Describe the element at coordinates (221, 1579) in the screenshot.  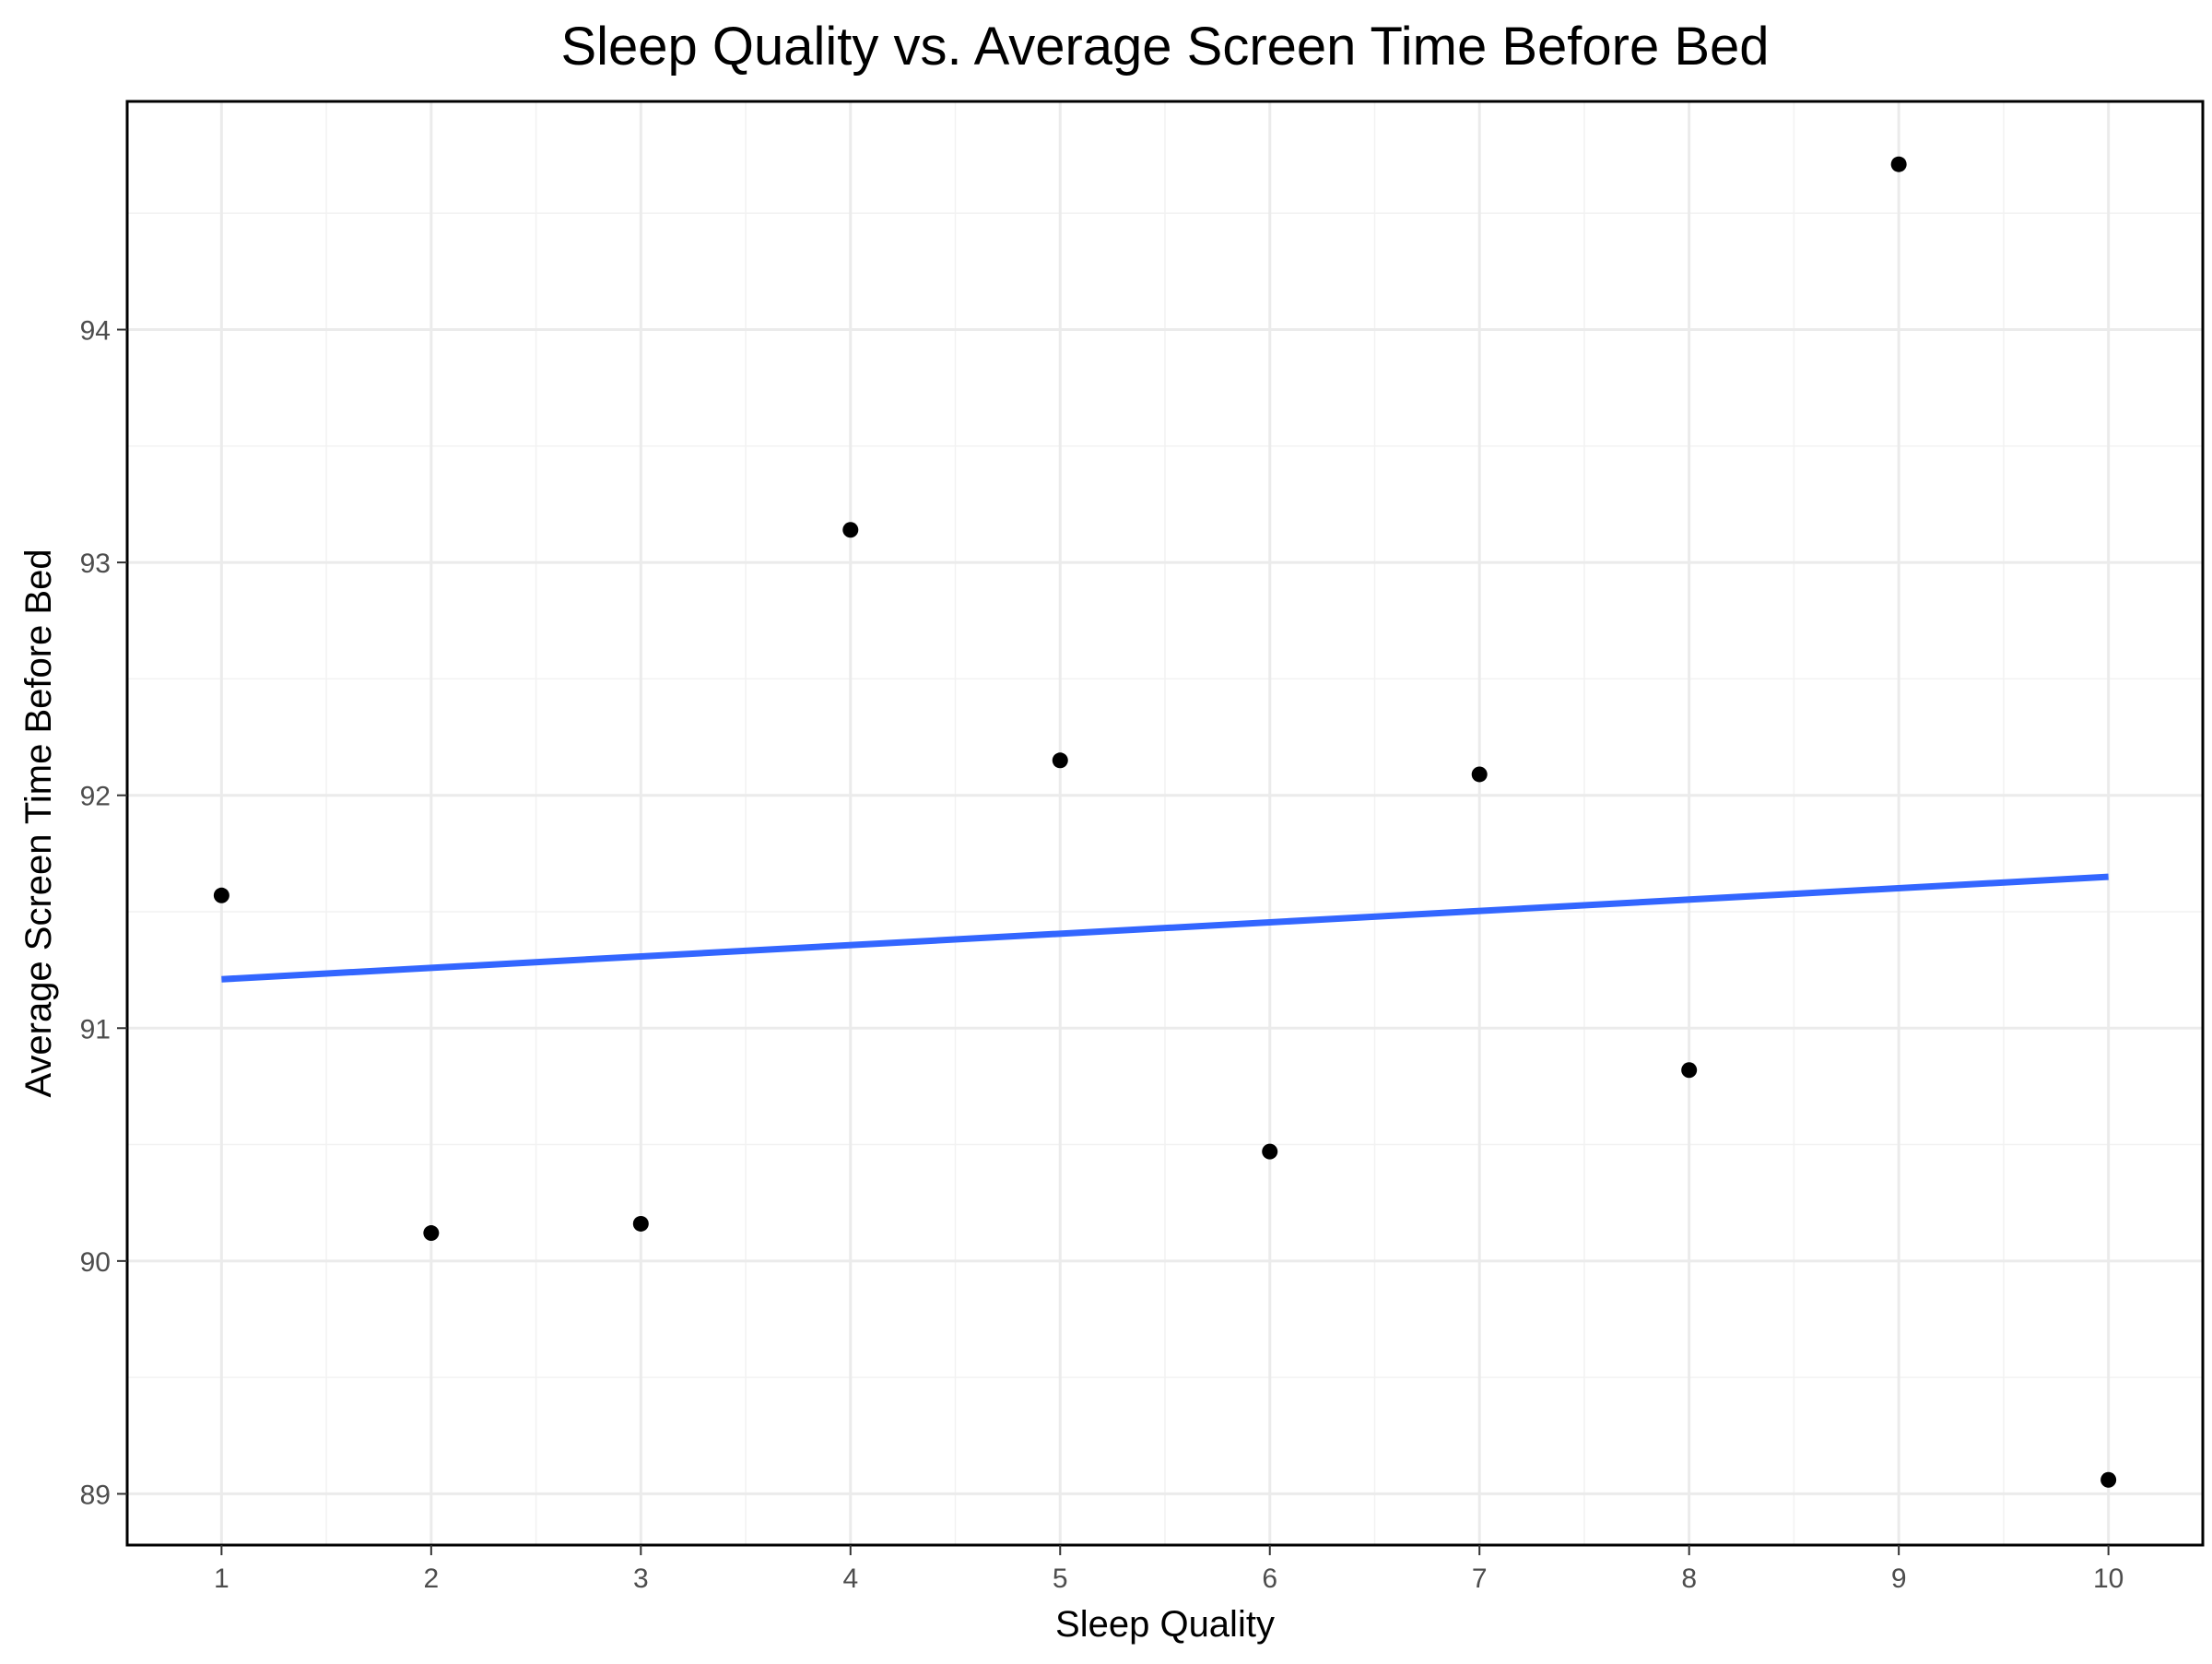
I see `x-tick-label: 1` at that location.